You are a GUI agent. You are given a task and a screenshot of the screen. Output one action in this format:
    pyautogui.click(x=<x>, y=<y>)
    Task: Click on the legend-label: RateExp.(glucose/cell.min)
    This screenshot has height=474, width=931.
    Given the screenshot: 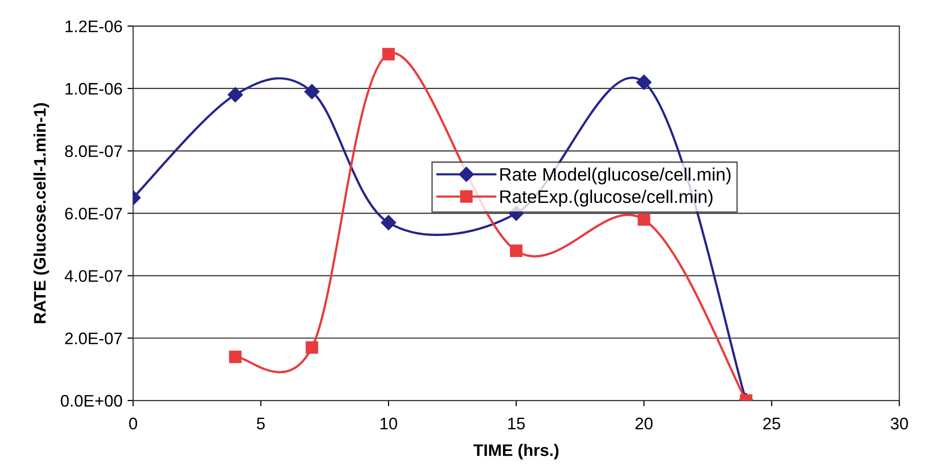 What is the action you would take?
    pyautogui.click(x=606, y=198)
    